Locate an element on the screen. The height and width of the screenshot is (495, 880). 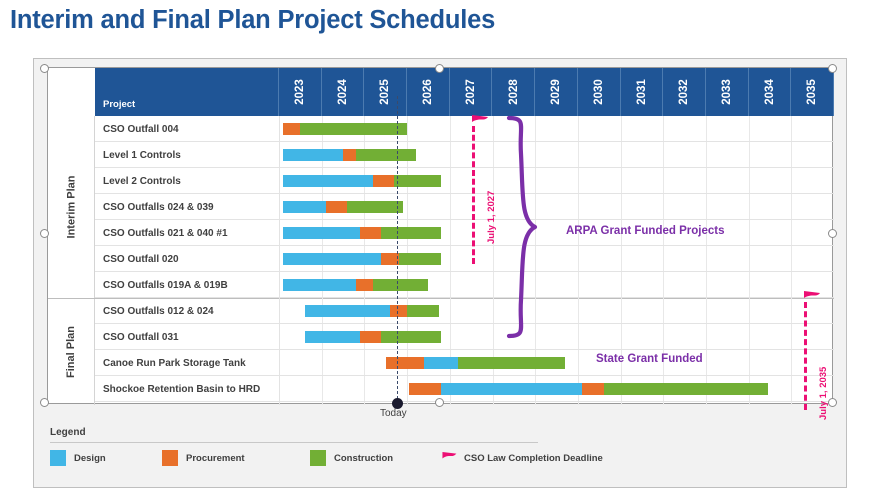
deadline-marker-2035: July 1, 2035 is located at coordinates (814, 355).